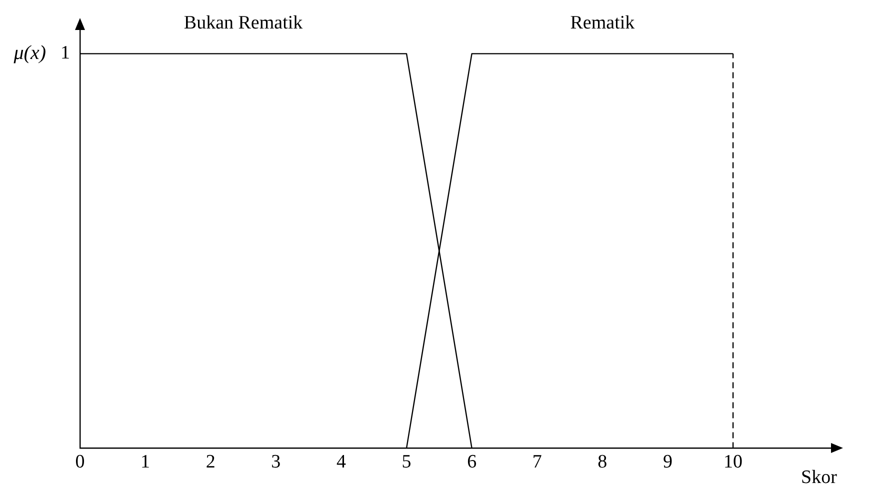  What do you see at coordinates (733, 462) in the screenshot?
I see `x-tick-label: 10` at bounding box center [733, 462].